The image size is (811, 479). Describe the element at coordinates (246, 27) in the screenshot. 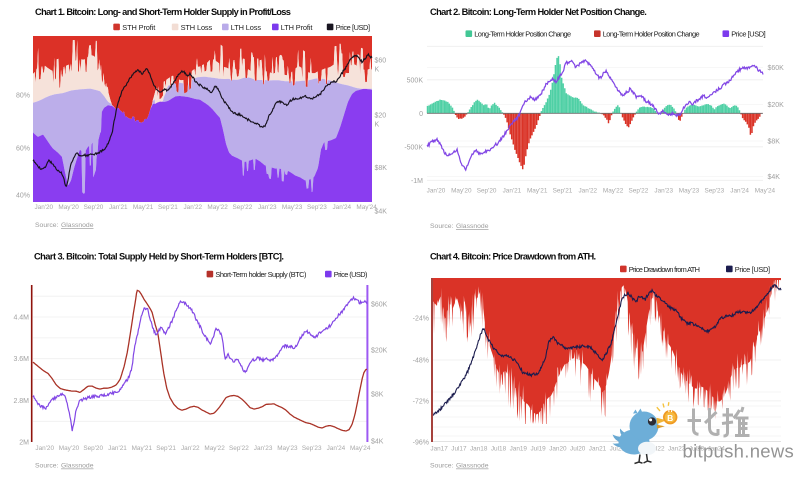

I see `svg-text: LTH Loss` at that location.